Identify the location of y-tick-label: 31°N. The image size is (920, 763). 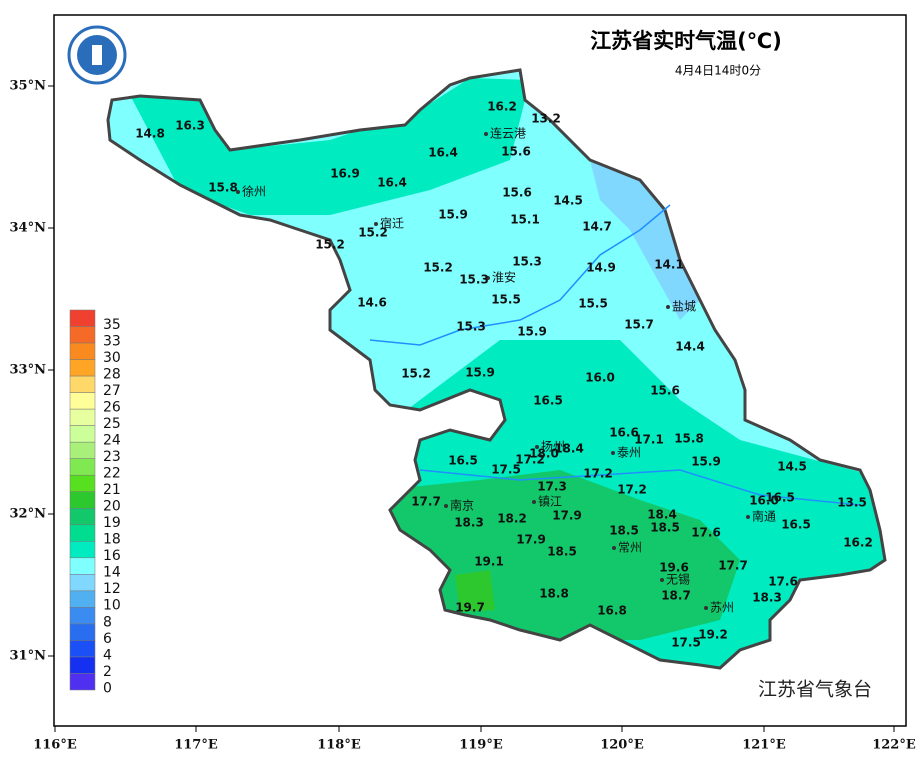
(28, 656).